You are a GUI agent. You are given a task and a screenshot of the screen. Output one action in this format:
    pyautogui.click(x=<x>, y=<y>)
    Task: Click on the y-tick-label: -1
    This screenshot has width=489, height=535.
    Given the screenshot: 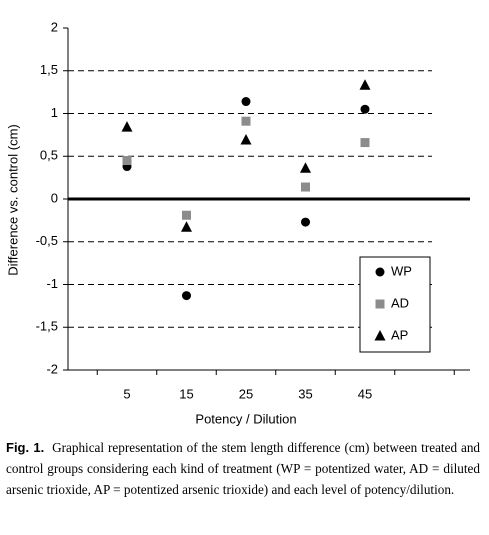 What is the action you would take?
    pyautogui.click(x=52, y=283)
    